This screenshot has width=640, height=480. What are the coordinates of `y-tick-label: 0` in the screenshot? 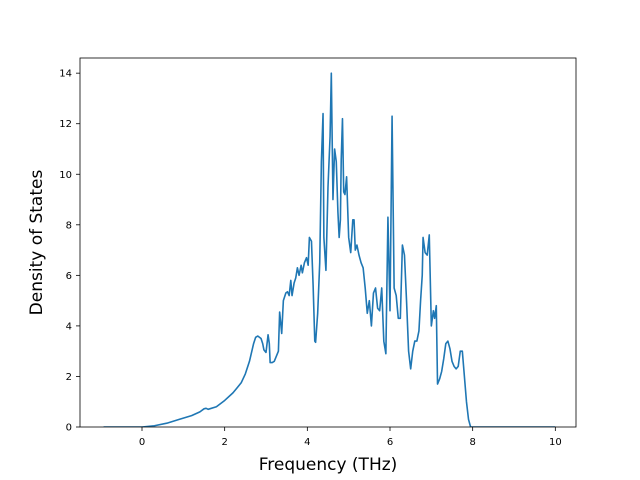 It's located at (69, 428).